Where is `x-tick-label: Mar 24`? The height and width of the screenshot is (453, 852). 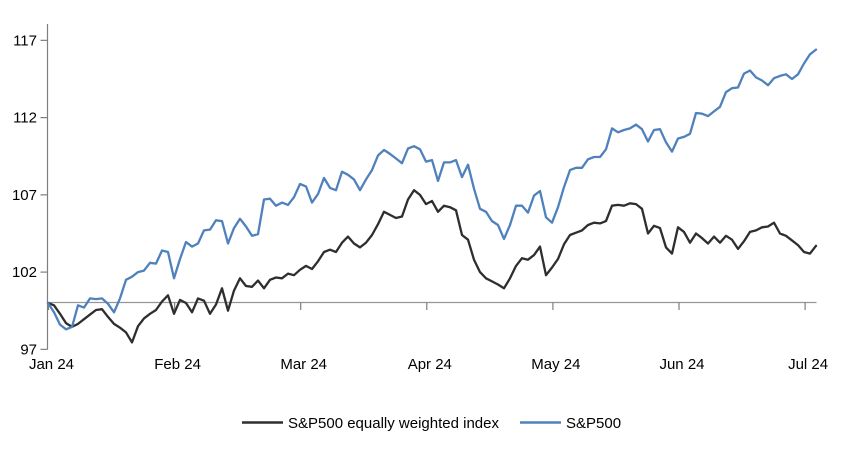 x-tick-label: Mar 24 is located at coordinates (303, 364).